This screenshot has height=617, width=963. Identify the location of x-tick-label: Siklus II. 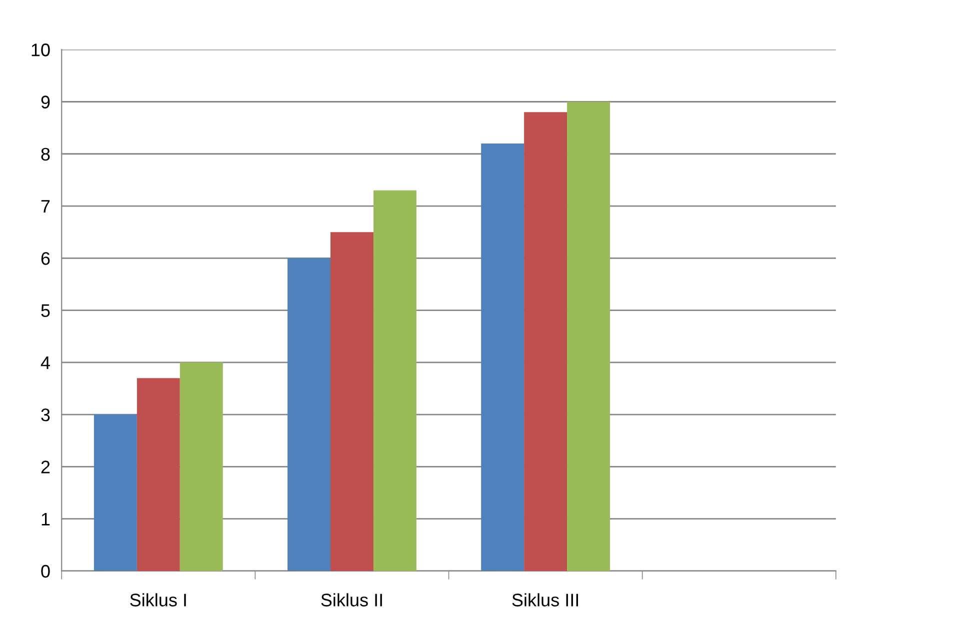
(351, 599).